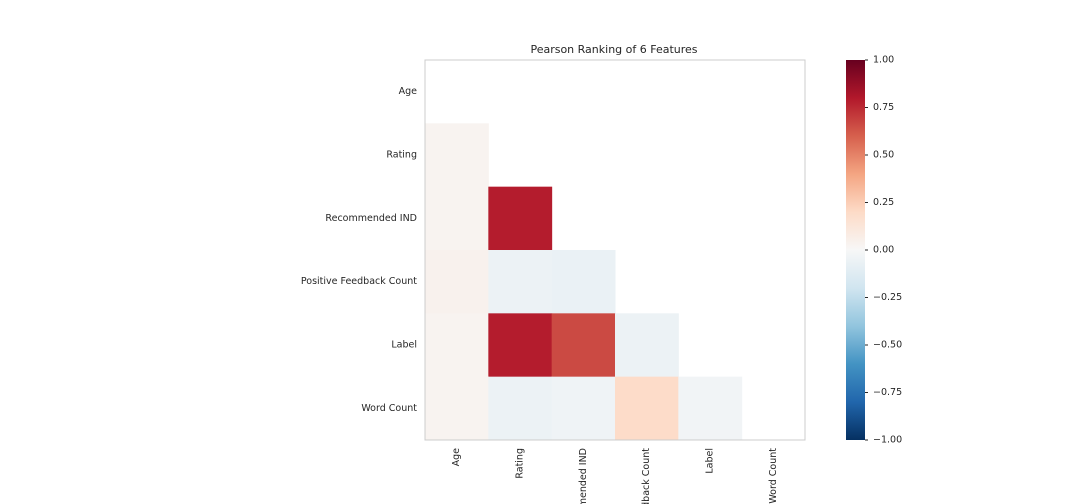 Image resolution: width=1080 pixels, height=504 pixels. I want to click on colorbar-tick-label: 0.25, so click(883, 202).